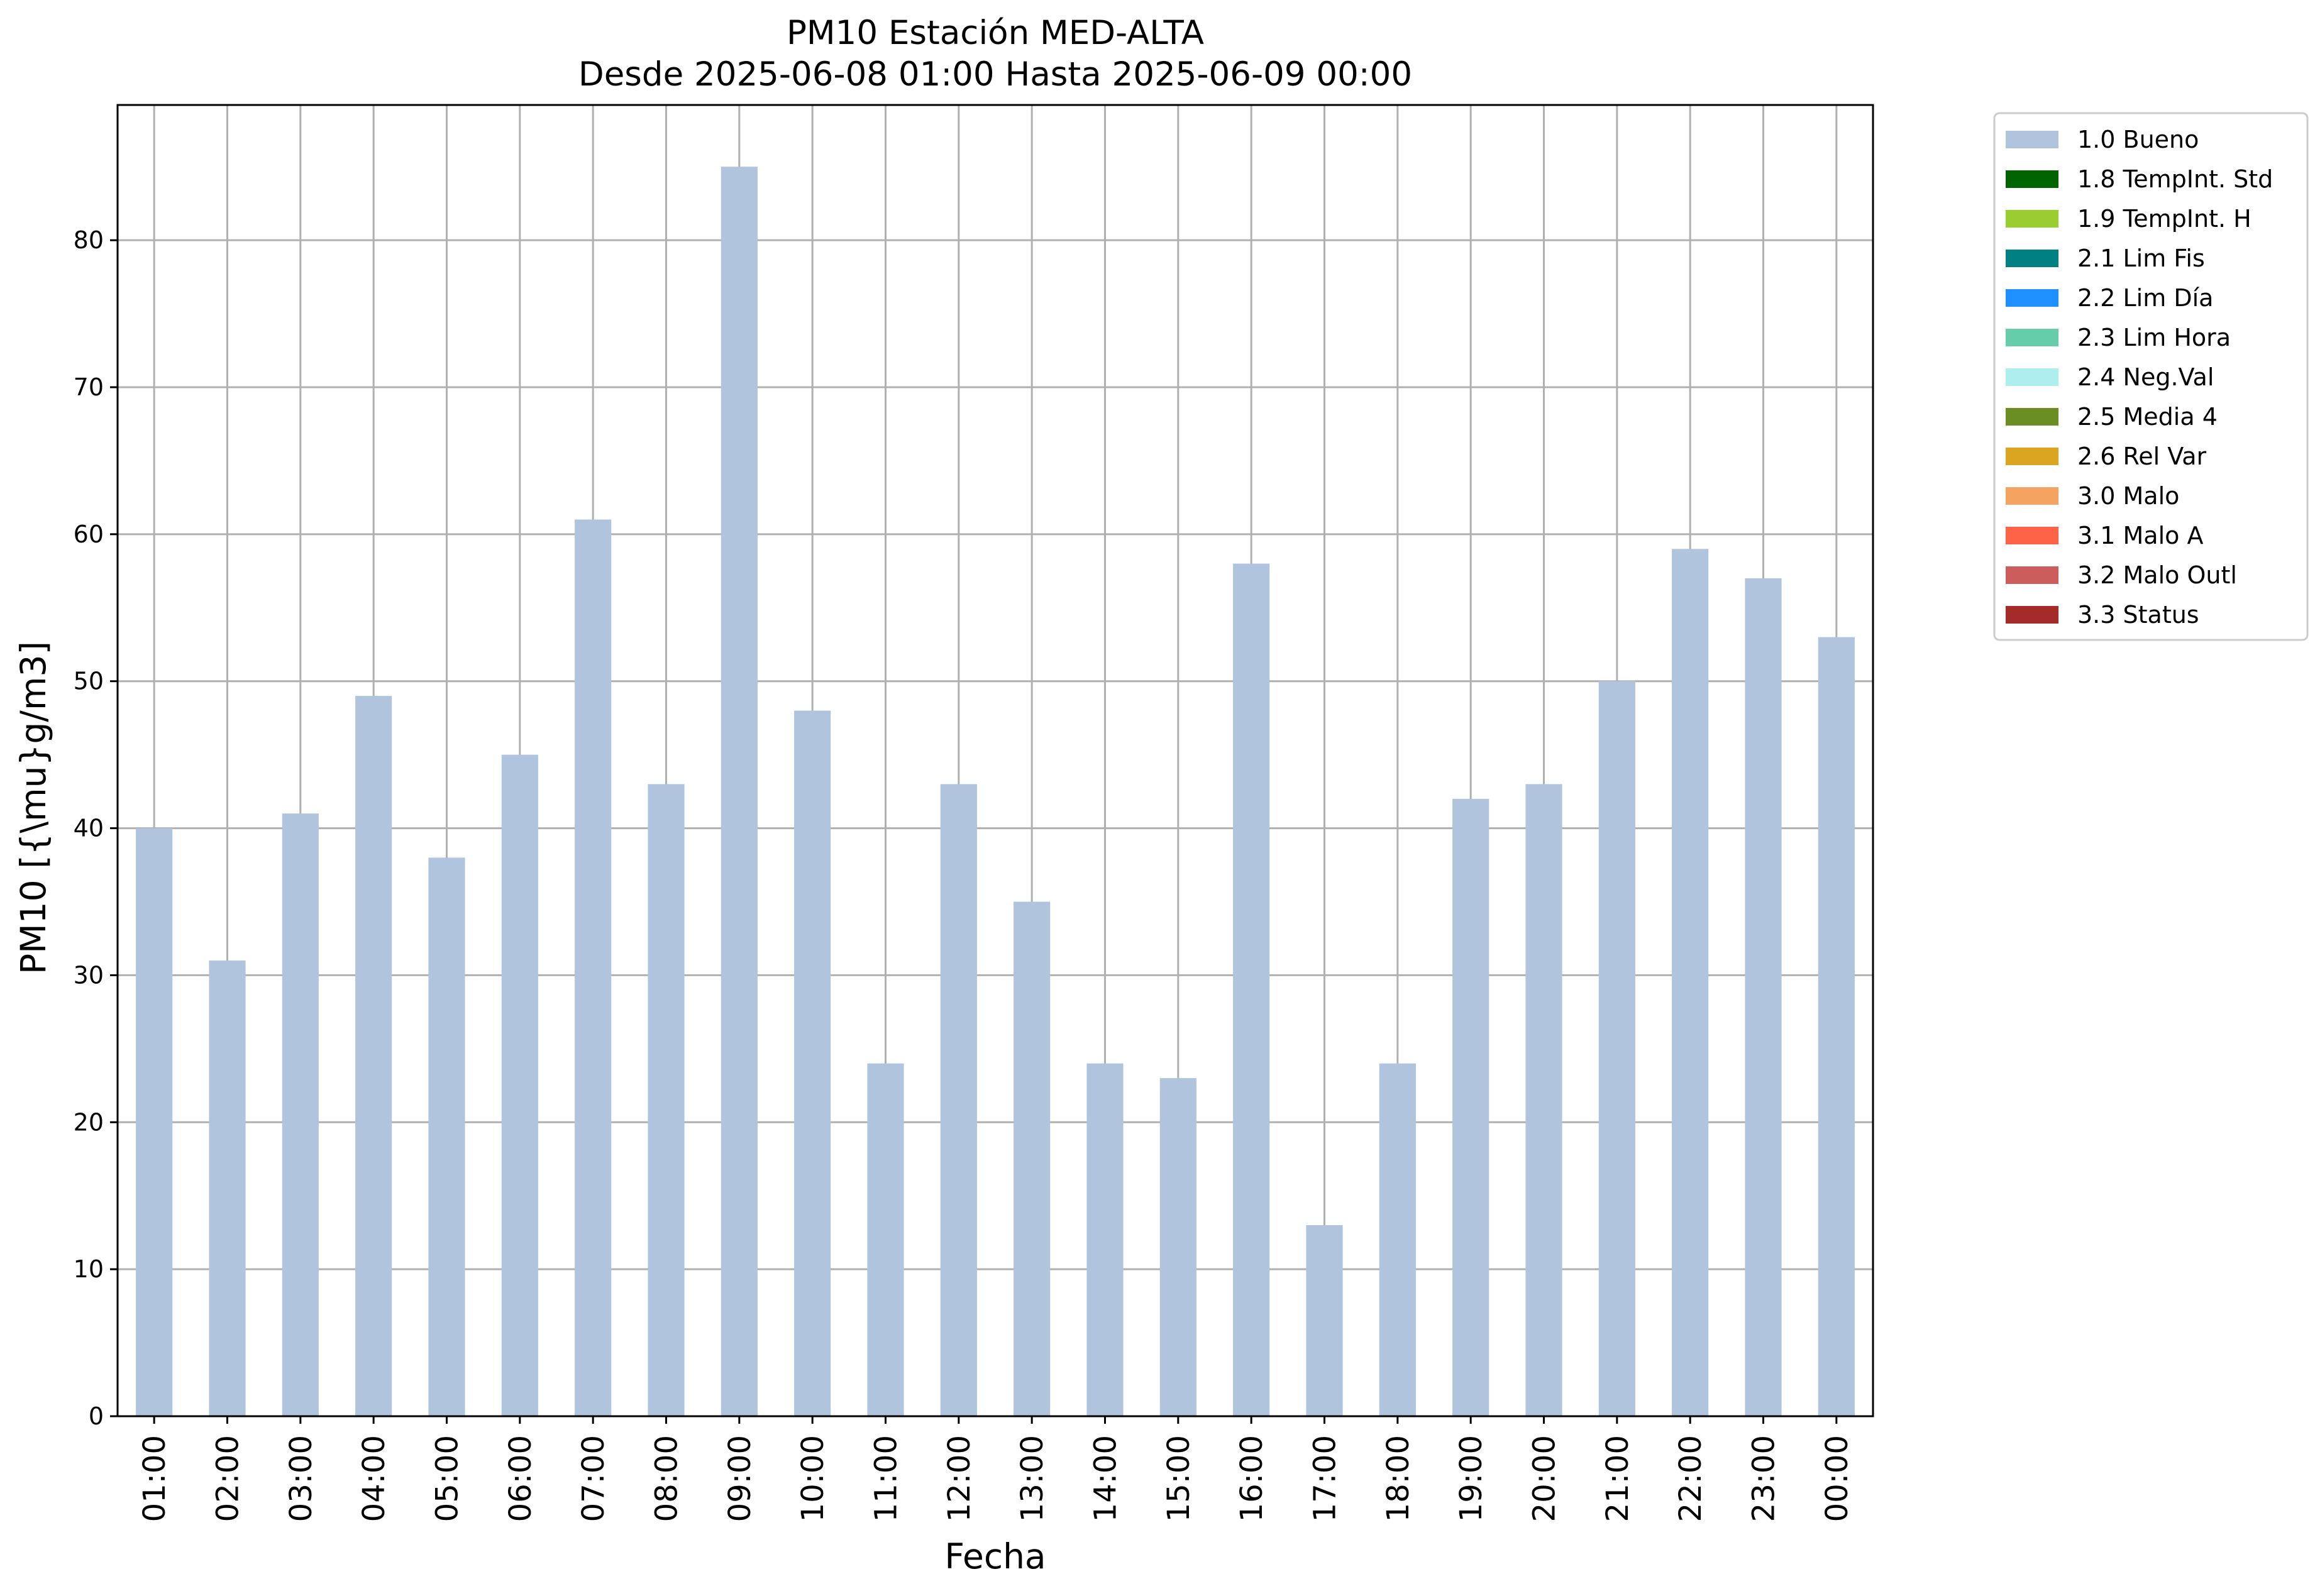 Image resolution: width=2315 pixels, height=1596 pixels. Describe the element at coordinates (2154, 337) in the screenshot. I see `legend-label: 2.3 Lim Hora` at that location.